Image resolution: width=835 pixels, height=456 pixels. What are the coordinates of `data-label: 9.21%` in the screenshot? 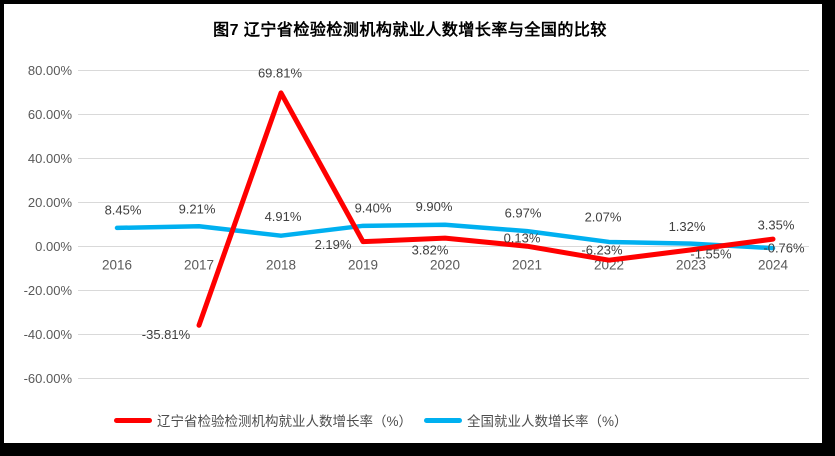 It's located at (197, 209).